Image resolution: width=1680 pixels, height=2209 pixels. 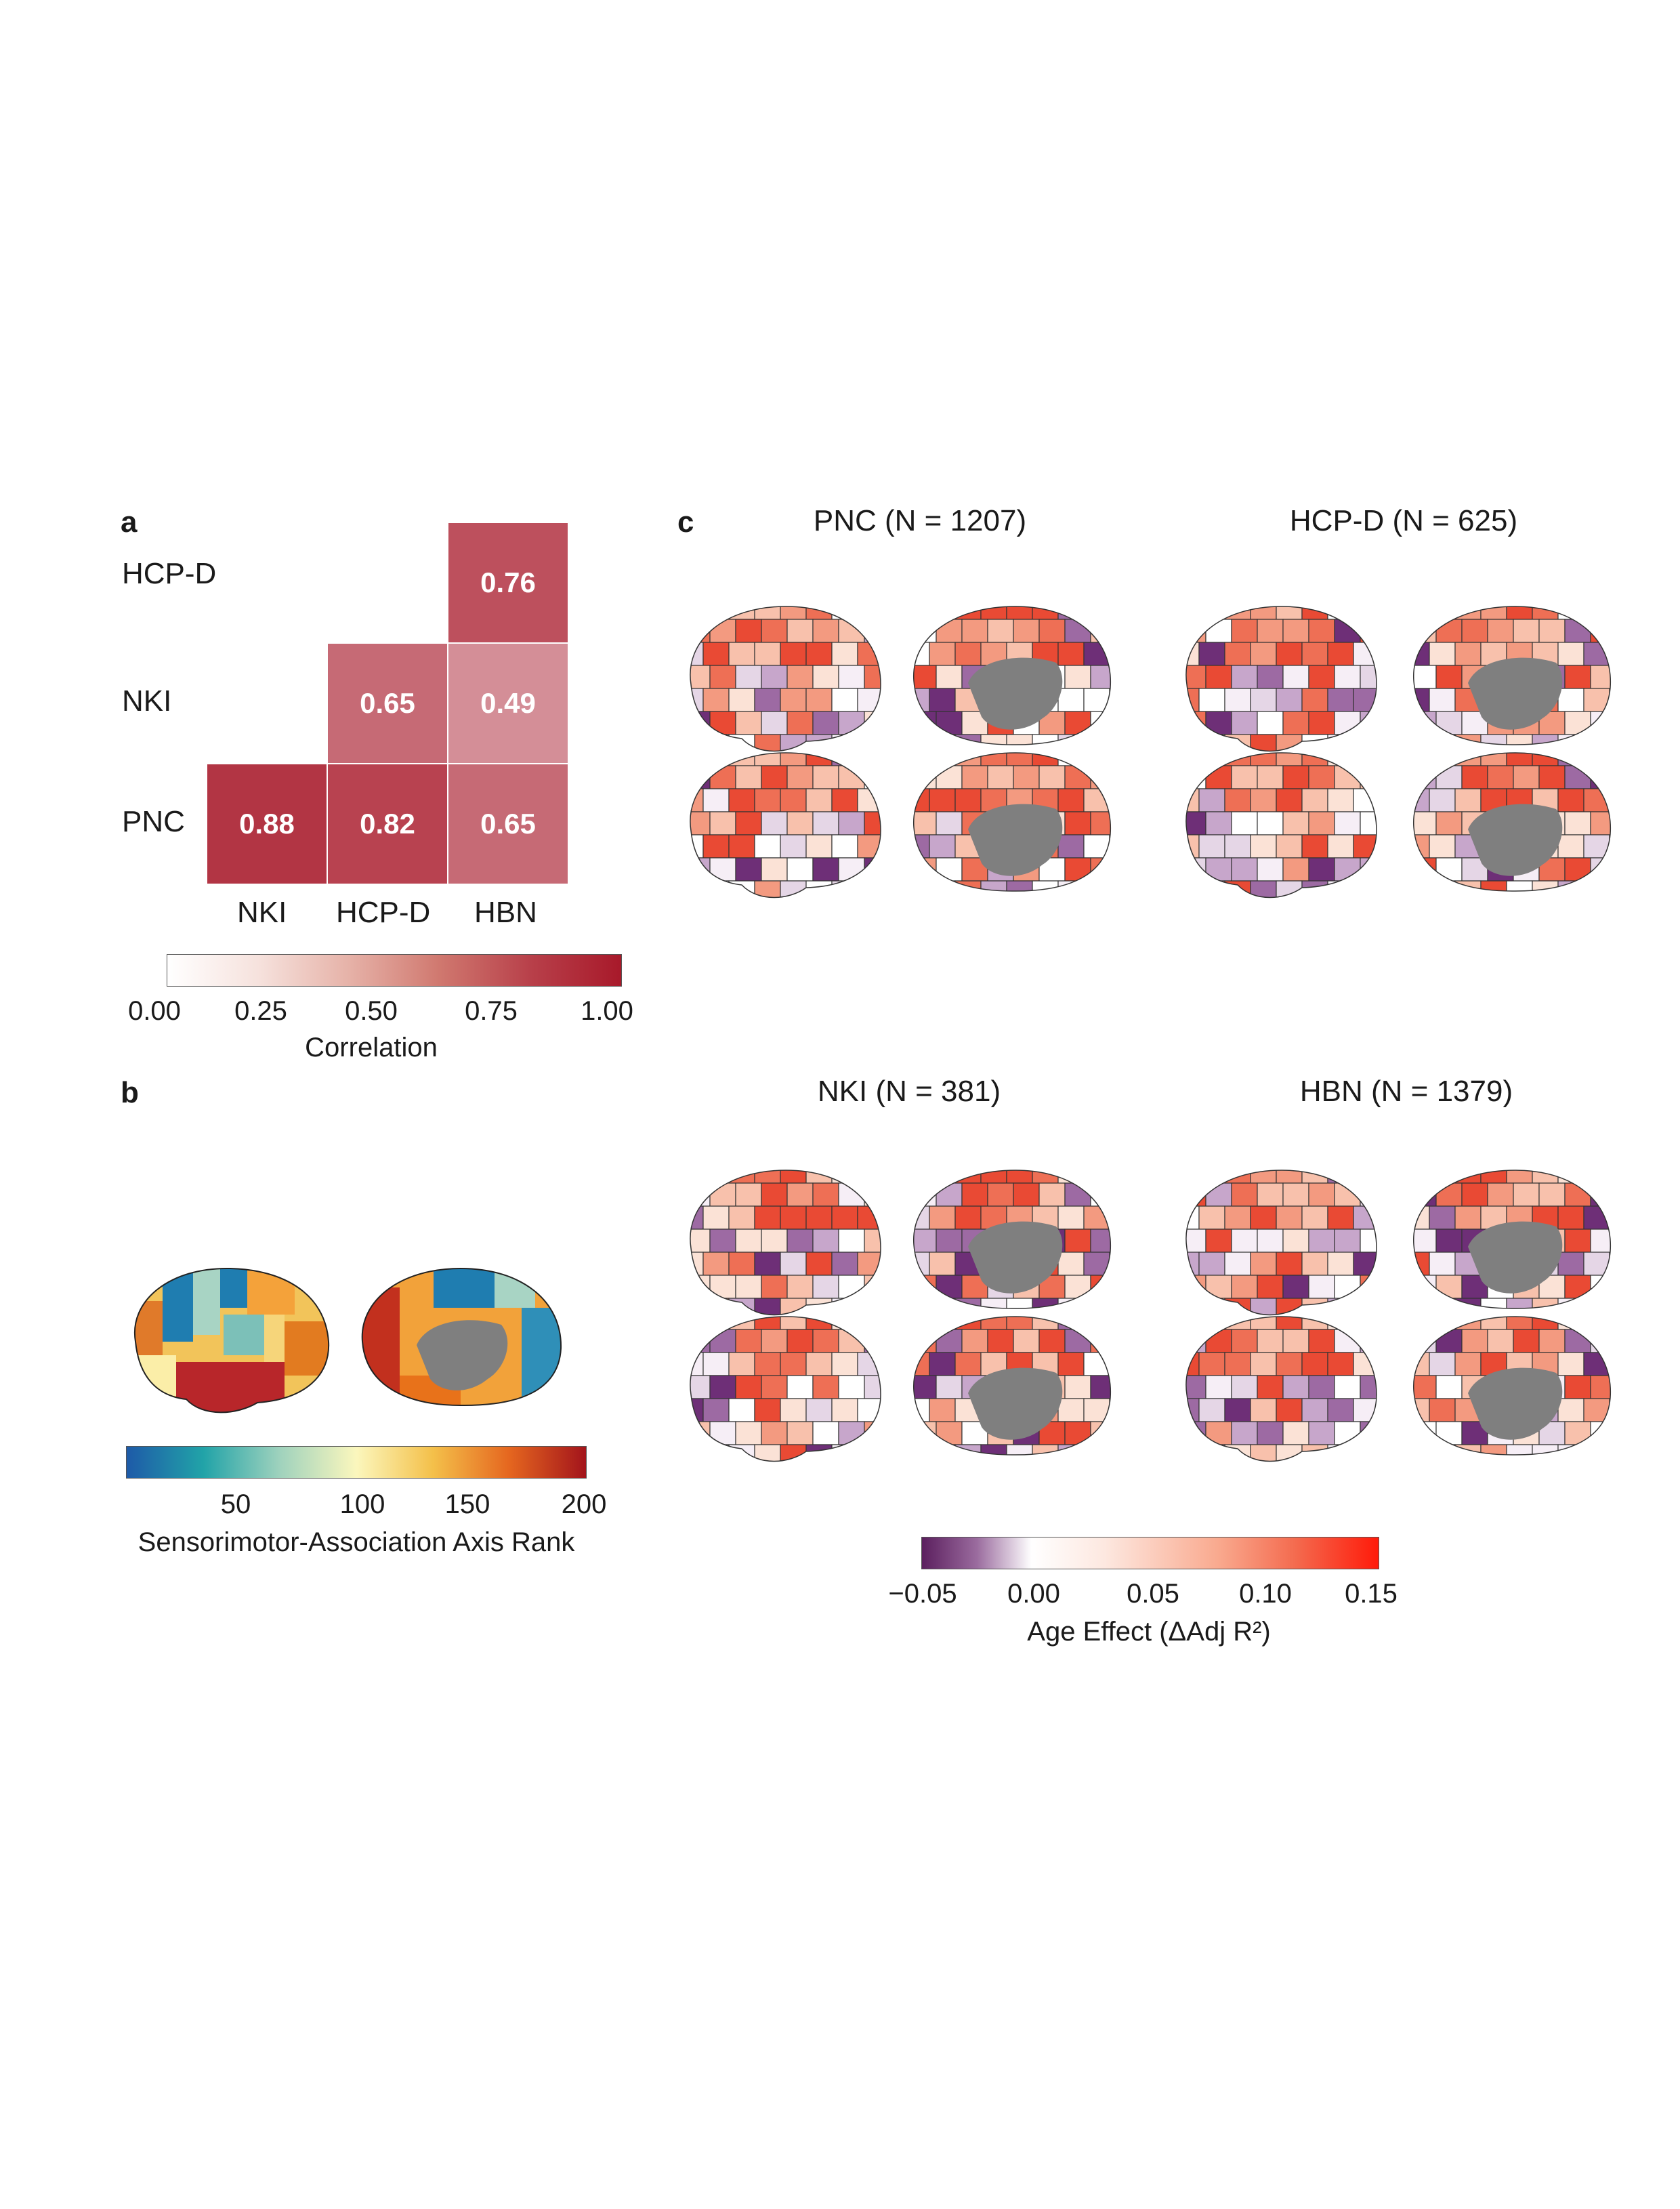 What do you see at coordinates (235, 1504) in the screenshot?
I see `sa-tick-50: 50` at bounding box center [235, 1504].